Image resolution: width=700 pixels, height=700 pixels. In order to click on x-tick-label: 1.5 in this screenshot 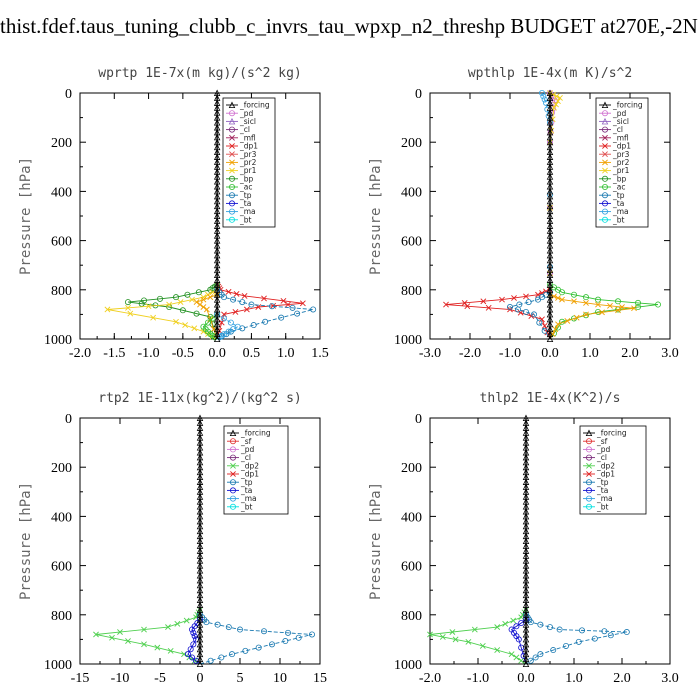, I will do `click(320, 353)`.